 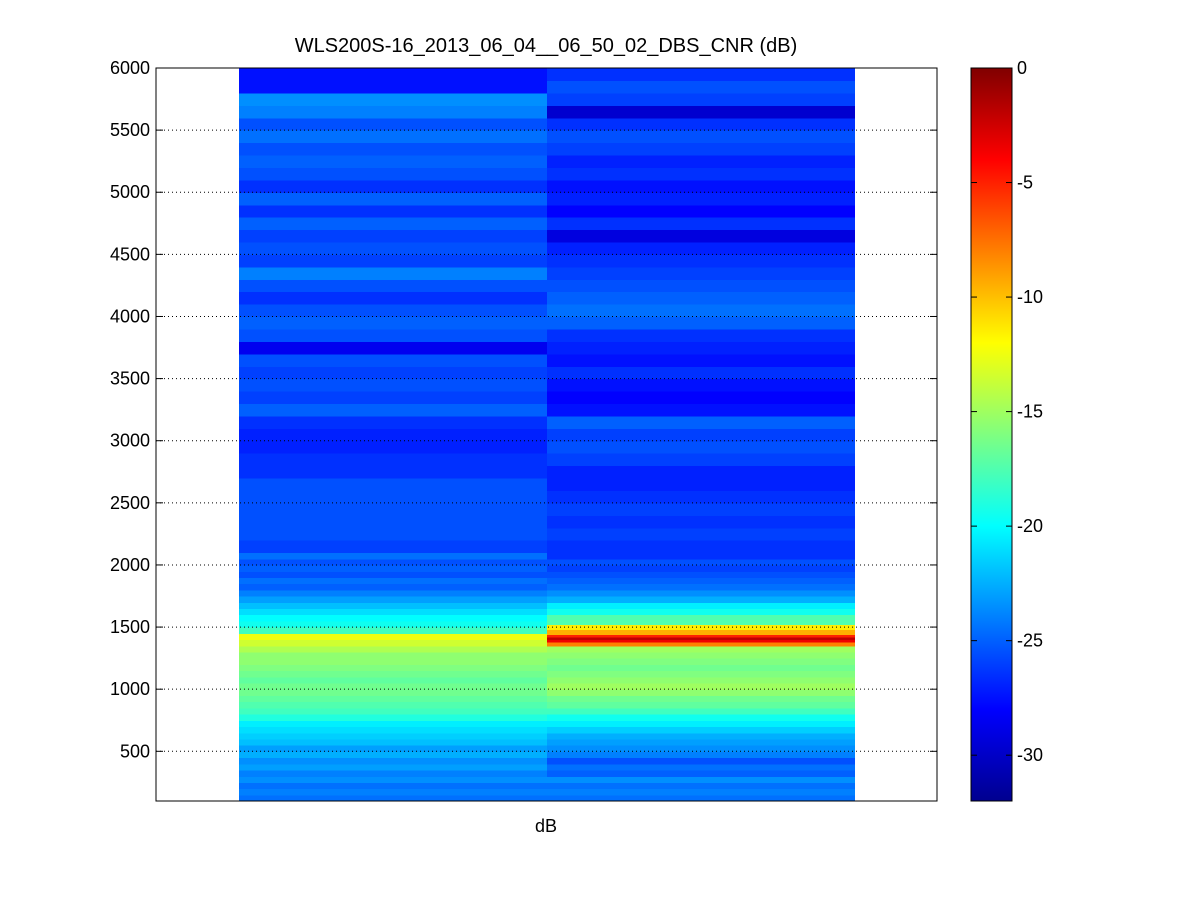 What do you see at coordinates (130, 627) in the screenshot?
I see `y-tick-label: 1500` at bounding box center [130, 627].